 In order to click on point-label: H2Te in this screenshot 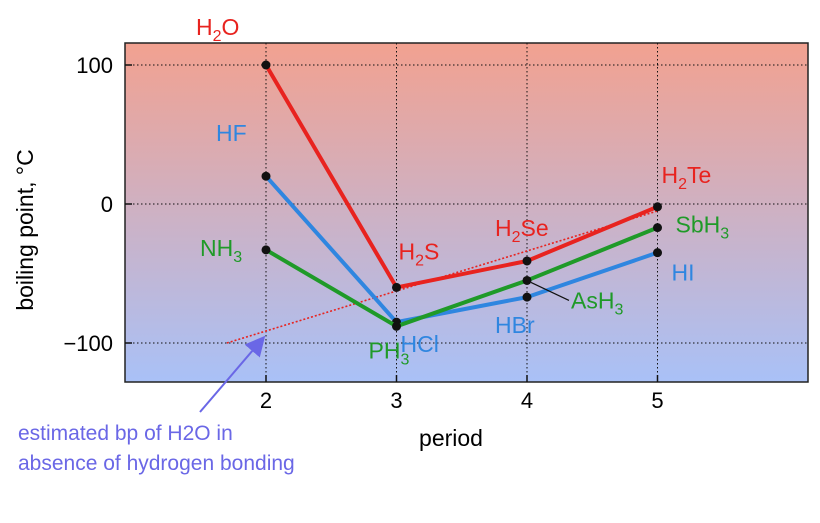, I will do `click(687, 177)`.